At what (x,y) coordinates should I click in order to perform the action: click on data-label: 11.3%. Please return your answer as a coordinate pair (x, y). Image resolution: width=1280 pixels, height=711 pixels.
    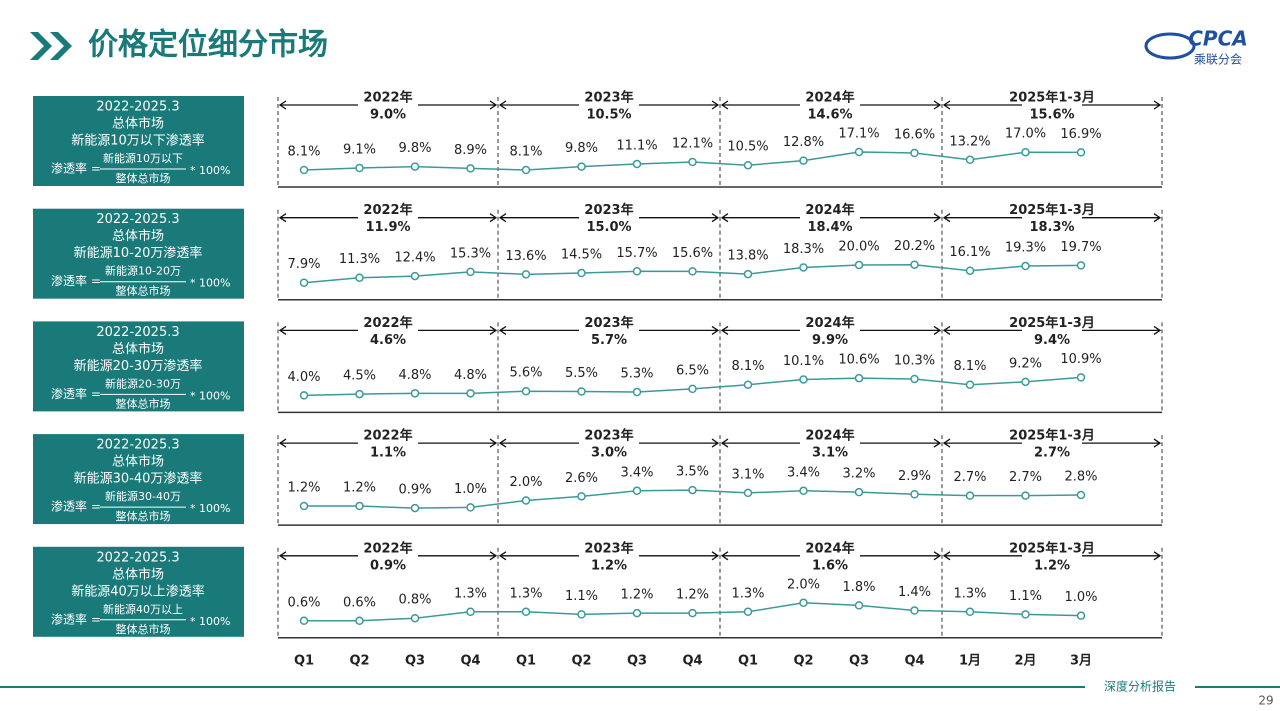
    Looking at the image, I should click on (359, 259).